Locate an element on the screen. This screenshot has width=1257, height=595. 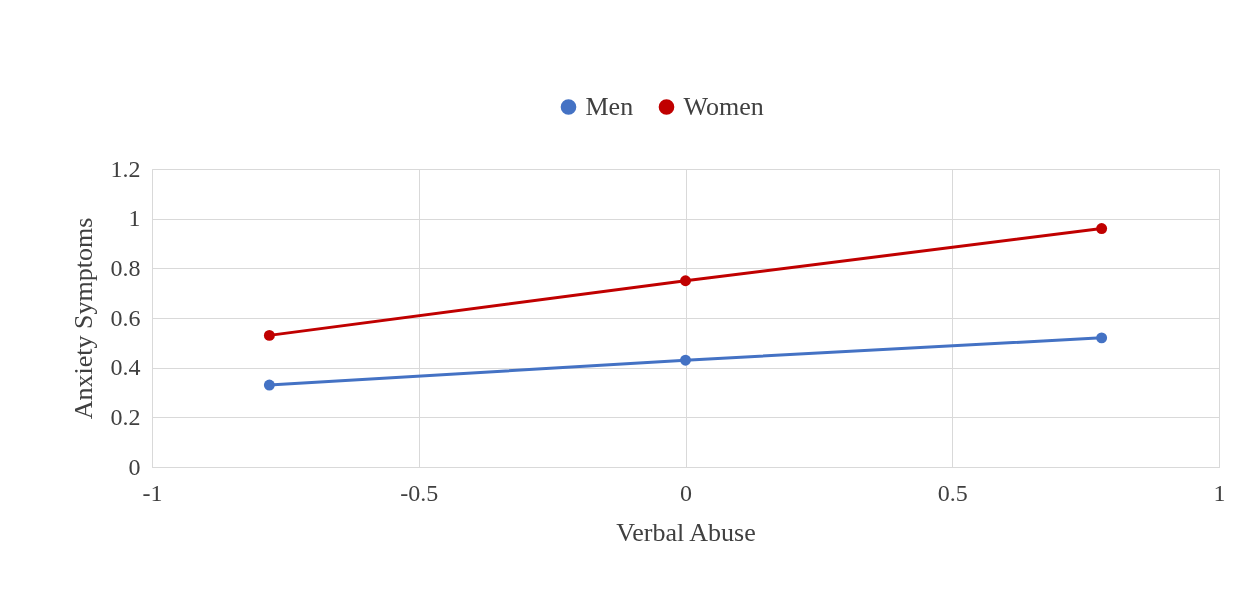
x-tick-label: 0.5 is located at coordinates (952, 492).